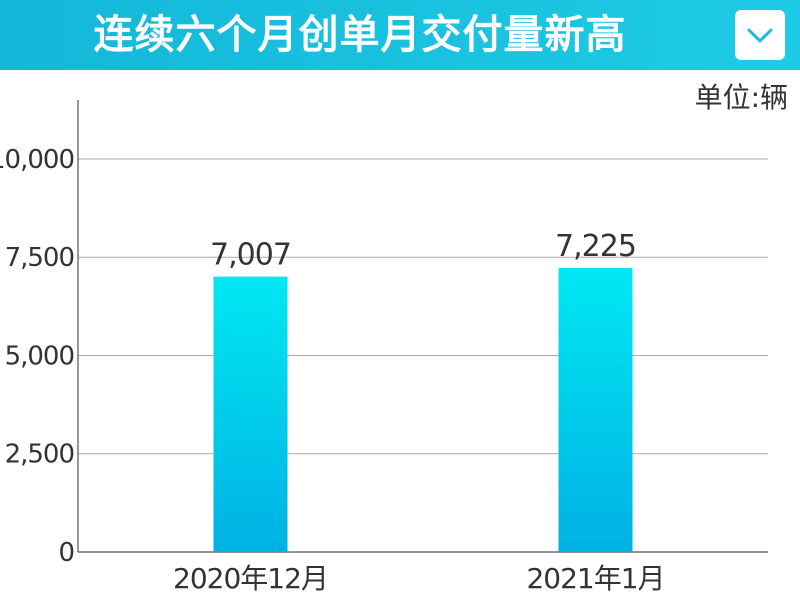  What do you see at coordinates (741, 97) in the screenshot?
I see `unit-label: 单位:辆` at bounding box center [741, 97].